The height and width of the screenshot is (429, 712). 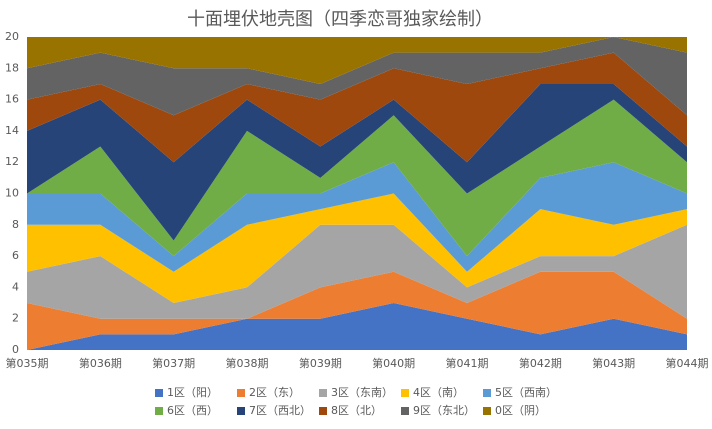 I want to click on x-tick-label: 第042期, so click(x=540, y=363).